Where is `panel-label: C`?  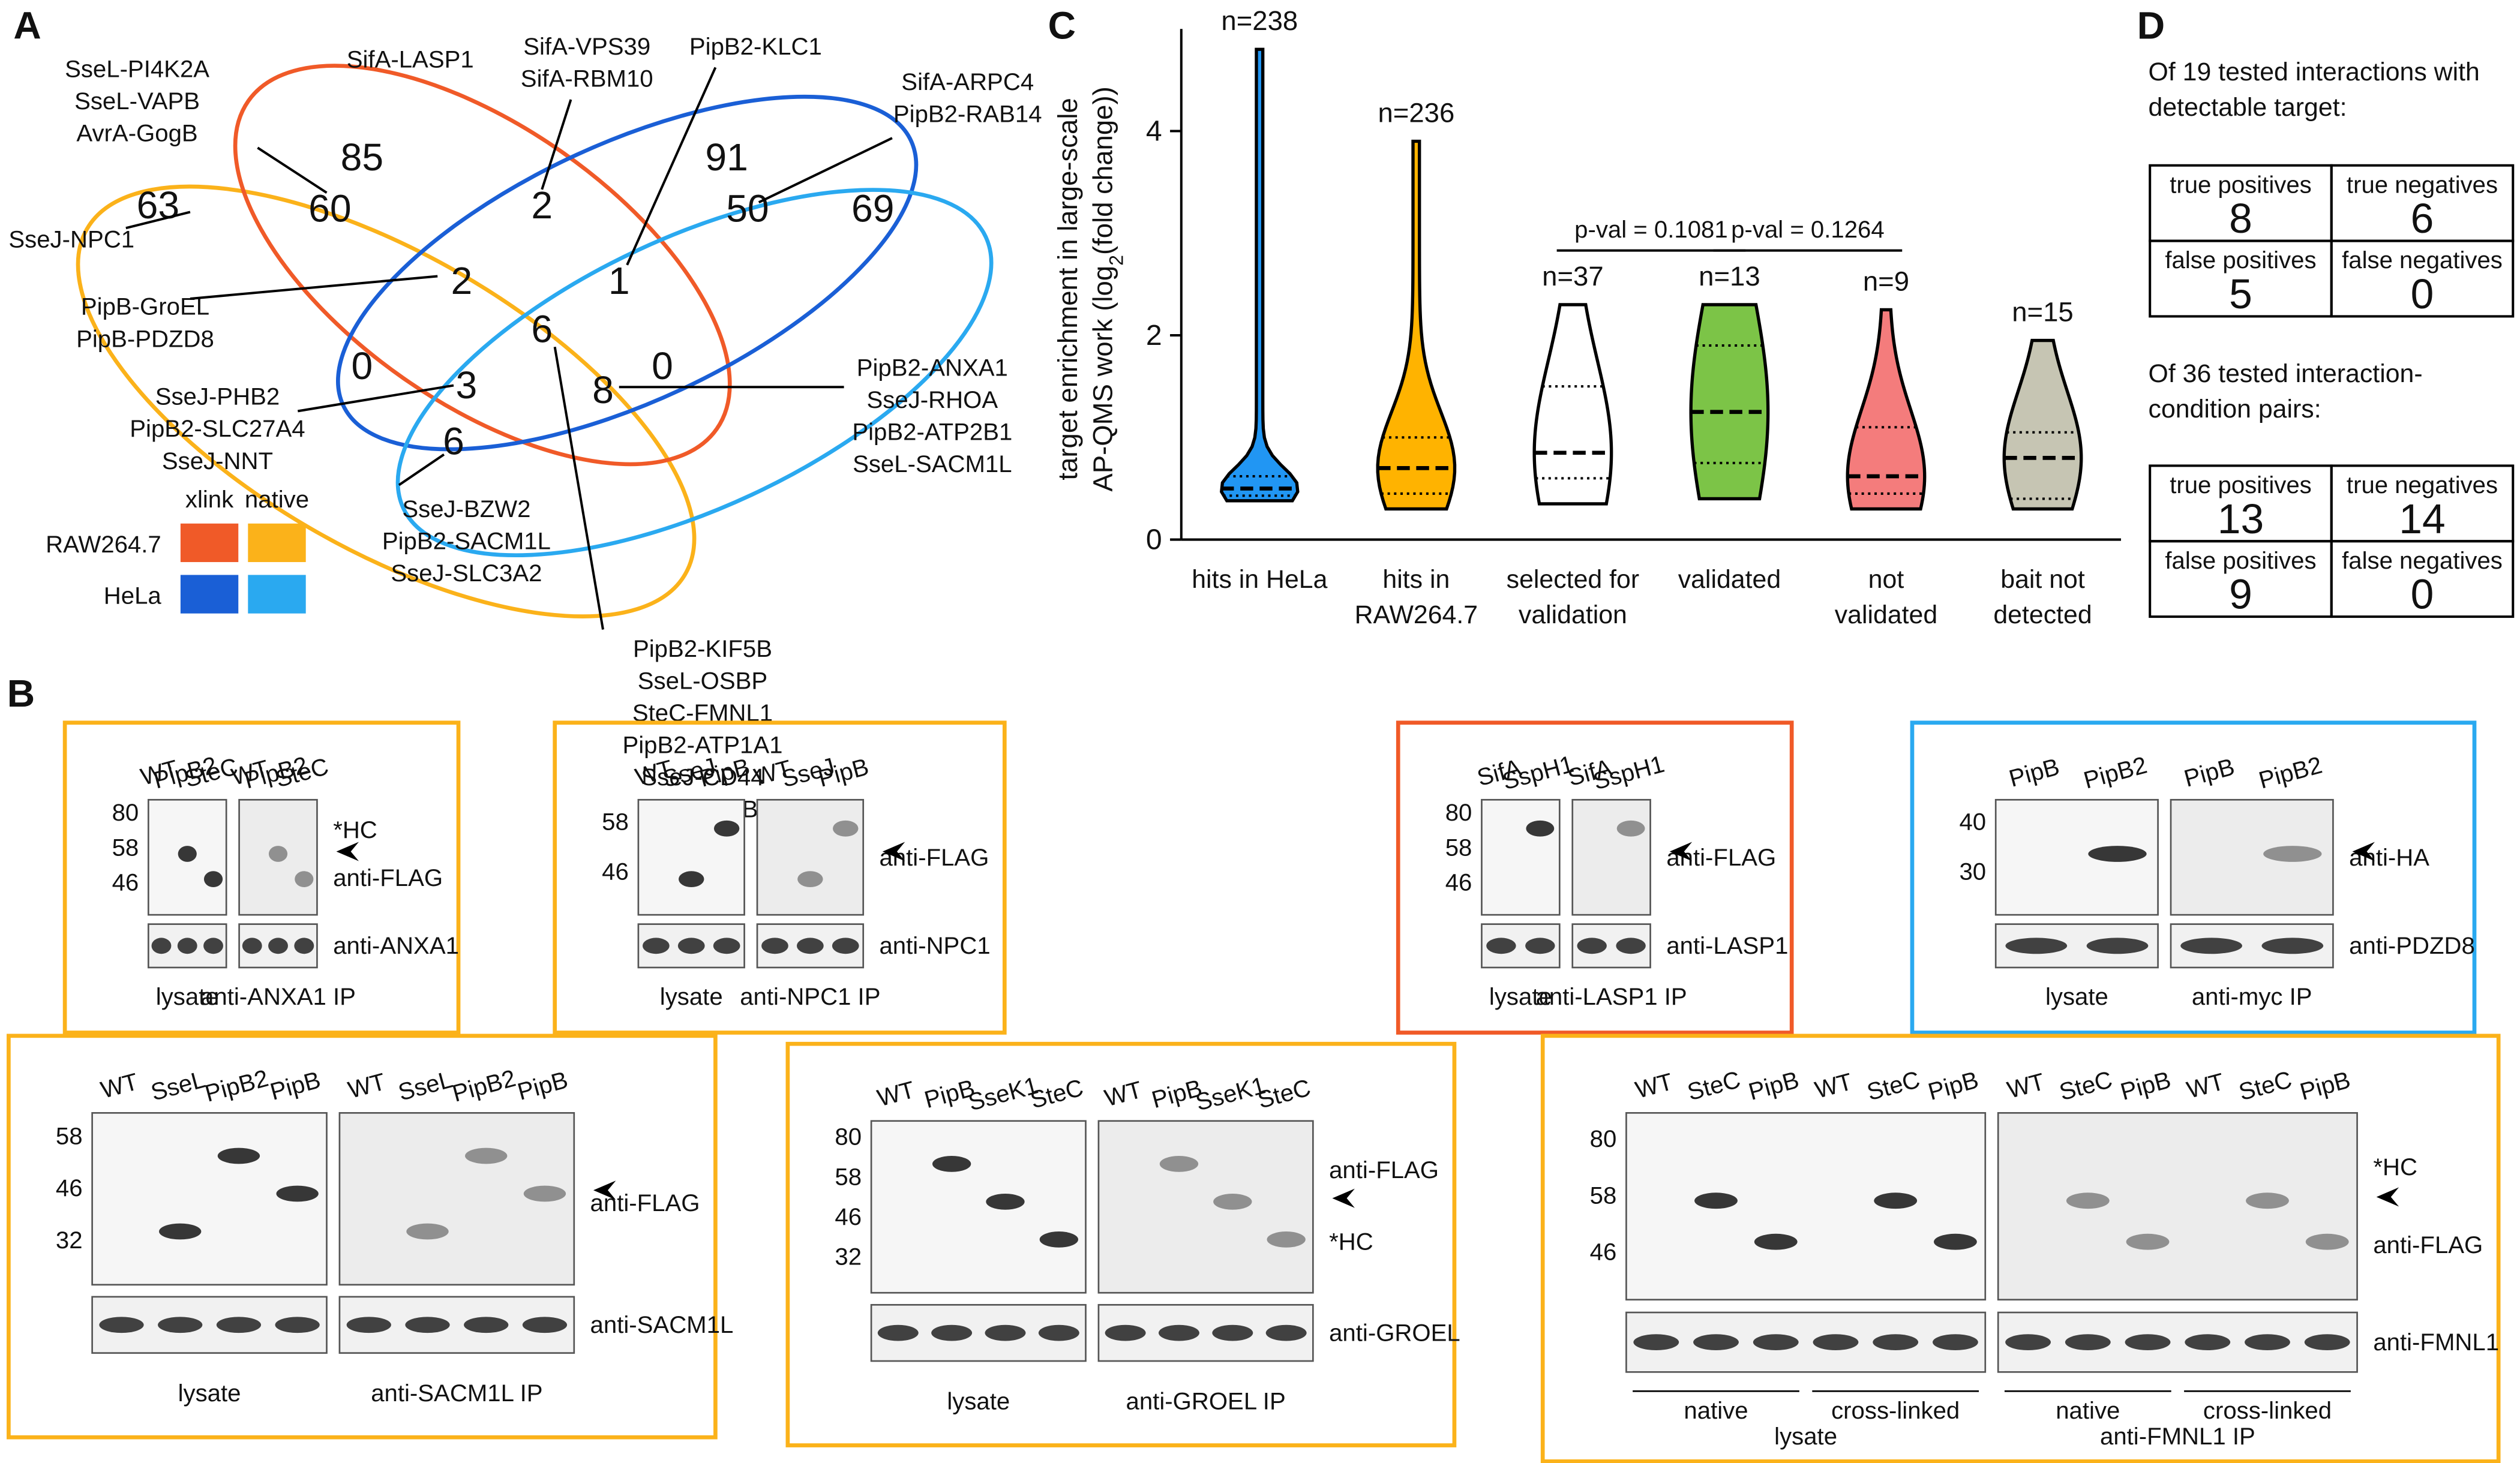 panel-label: C is located at coordinates (1062, 25).